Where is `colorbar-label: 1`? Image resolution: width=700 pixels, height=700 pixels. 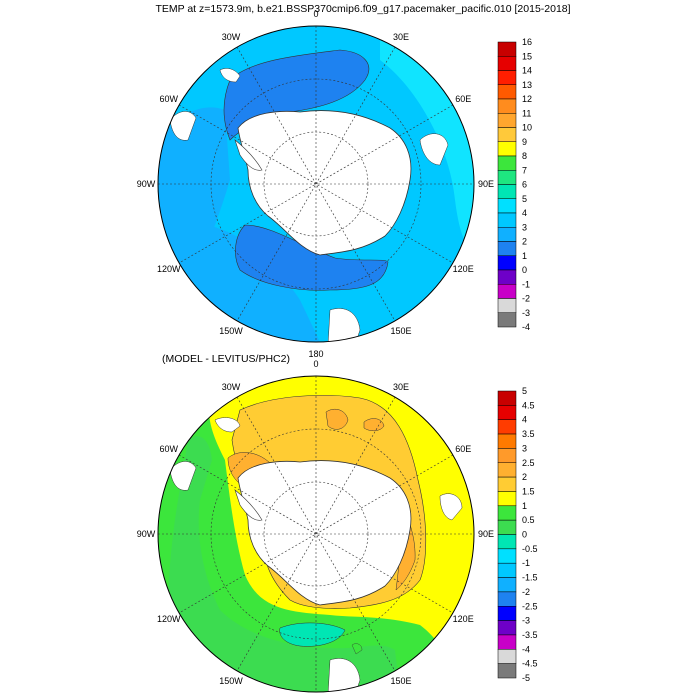
colorbar-label: 1 is located at coordinates (524, 256).